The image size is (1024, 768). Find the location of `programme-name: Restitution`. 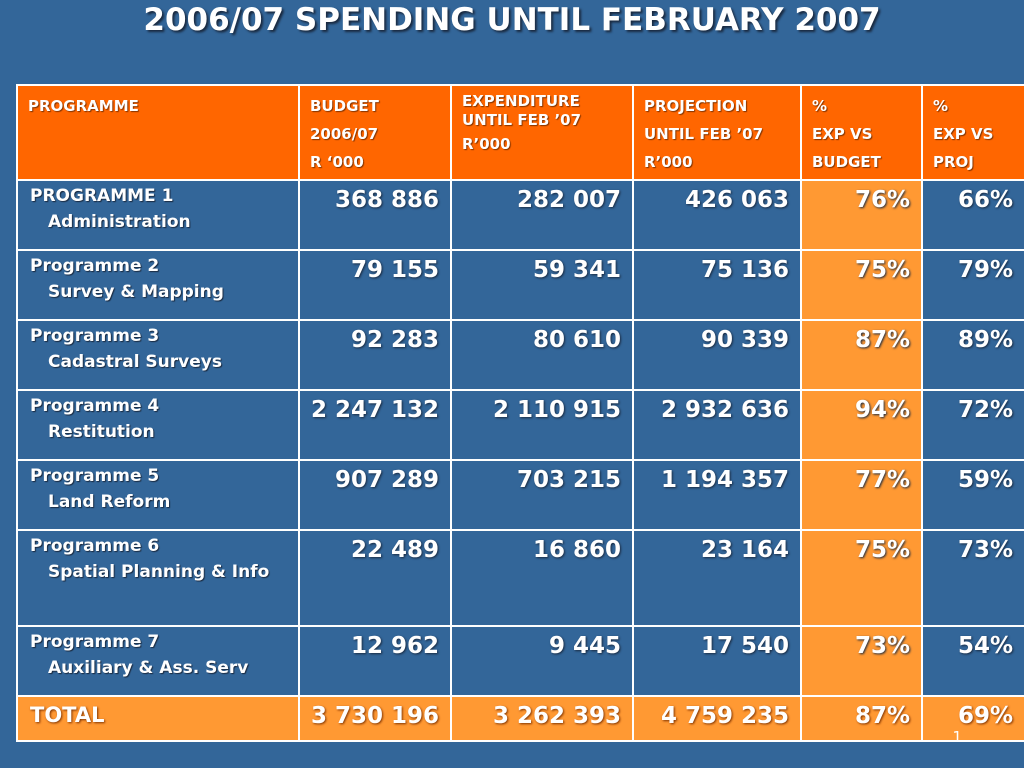

programme-name: Restitution is located at coordinates (101, 432).